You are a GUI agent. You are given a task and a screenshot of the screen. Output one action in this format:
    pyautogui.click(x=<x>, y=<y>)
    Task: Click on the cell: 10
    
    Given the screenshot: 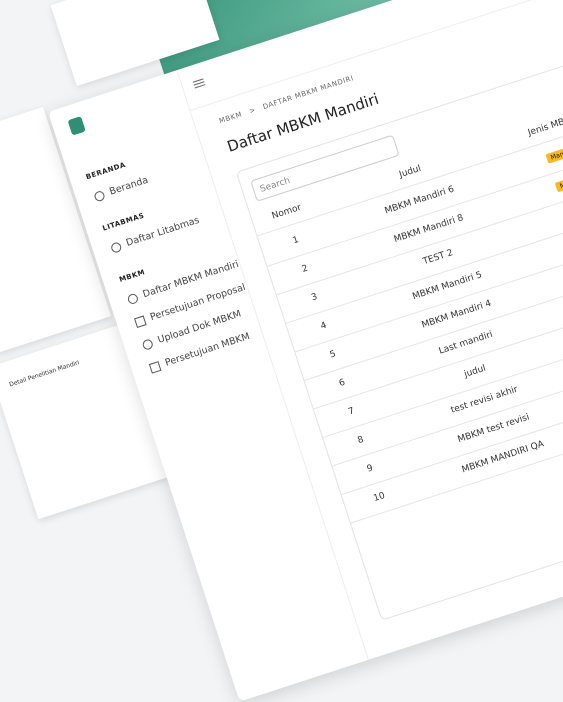 What is the action you would take?
    pyautogui.click(x=379, y=497)
    